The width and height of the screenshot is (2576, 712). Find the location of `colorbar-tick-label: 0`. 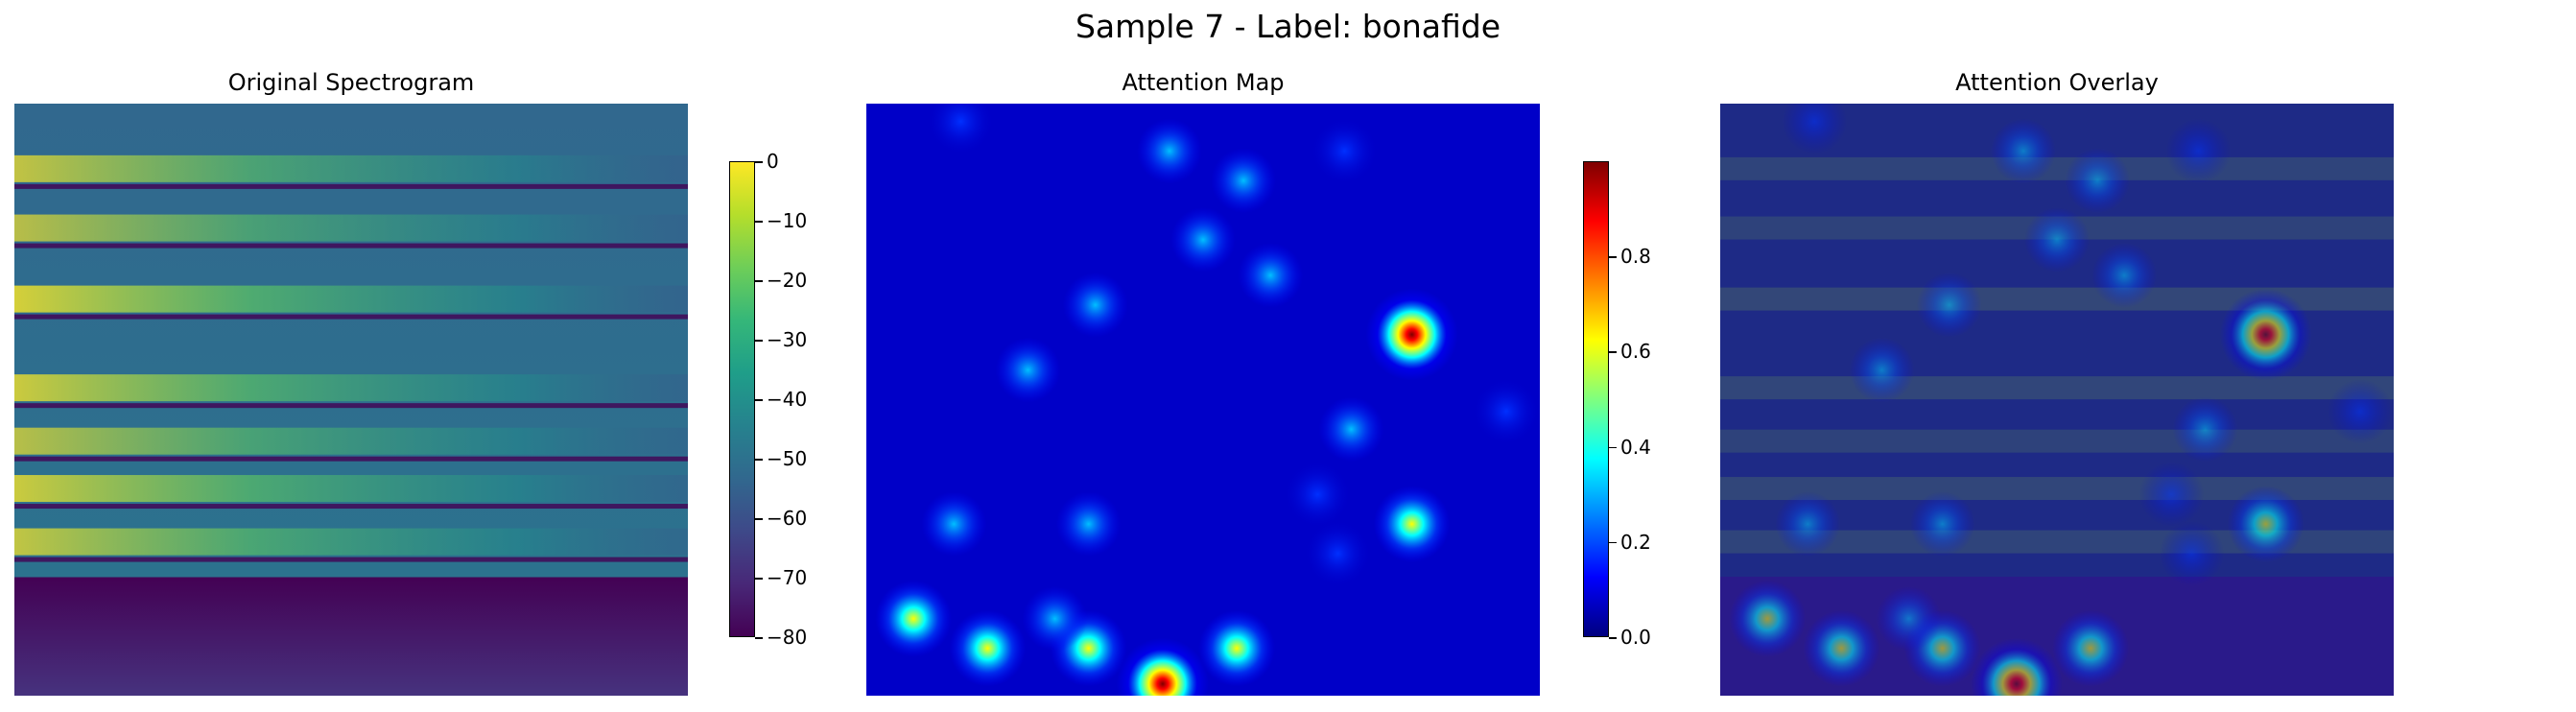

colorbar-tick-label: 0 is located at coordinates (773, 161).